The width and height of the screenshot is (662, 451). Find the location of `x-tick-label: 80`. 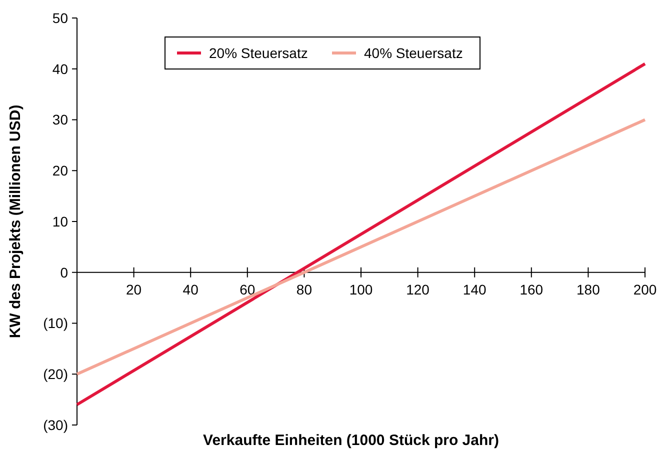

x-tick-label: 80 is located at coordinates (304, 289).